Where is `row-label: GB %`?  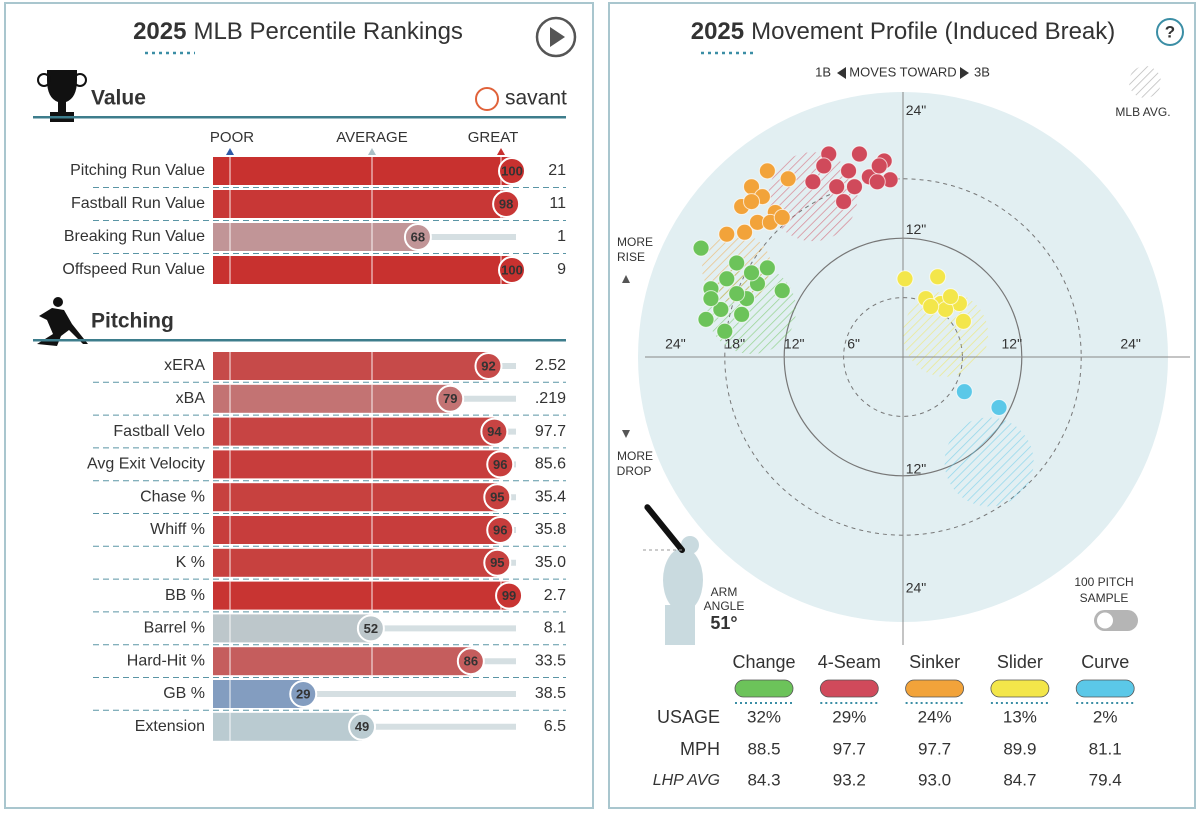
row-label: GB % is located at coordinates (184, 693).